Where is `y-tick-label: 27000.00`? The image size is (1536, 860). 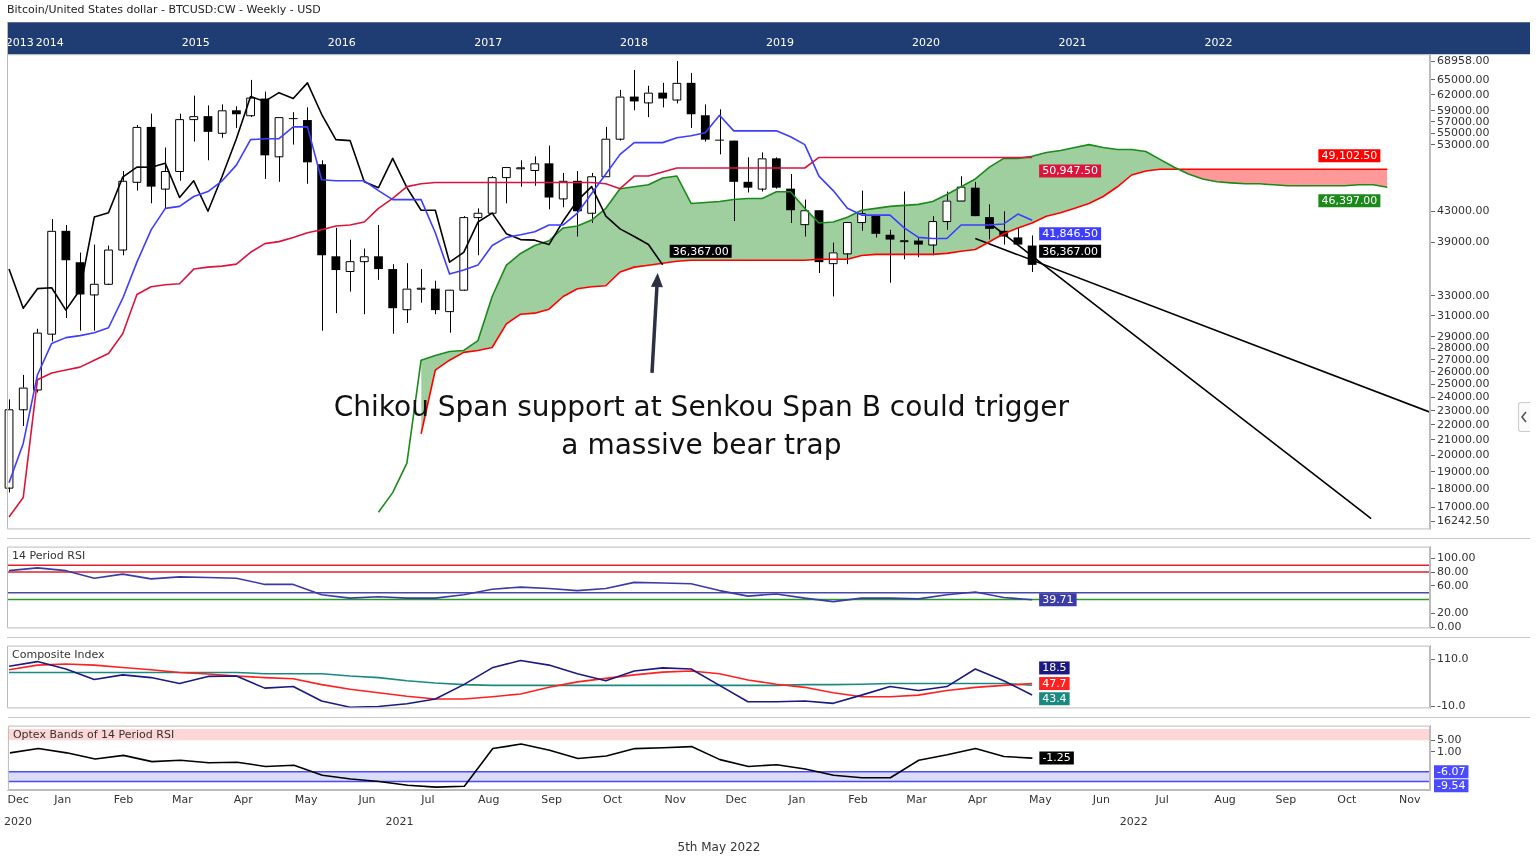 y-tick-label: 27000.00 is located at coordinates (1463, 359).